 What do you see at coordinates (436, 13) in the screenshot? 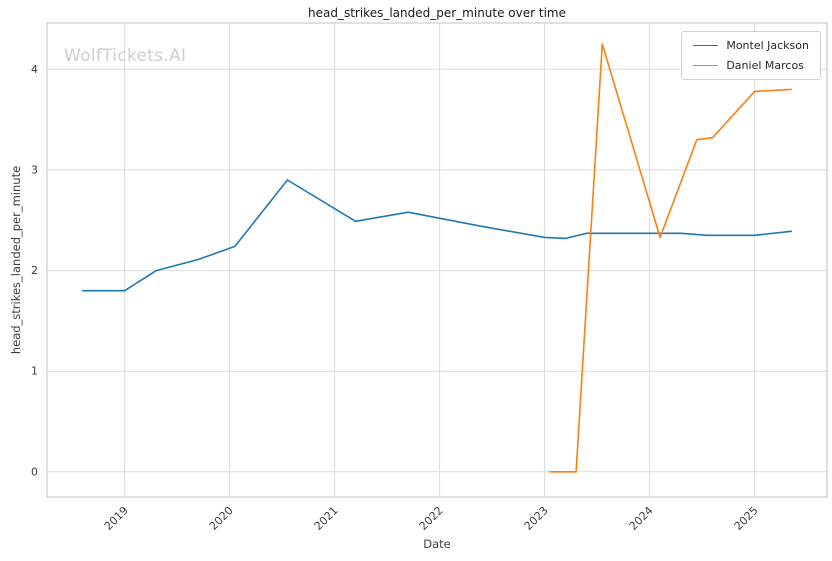
I see `chart-title: head_strikes_landed_per_minute over time` at bounding box center [436, 13].